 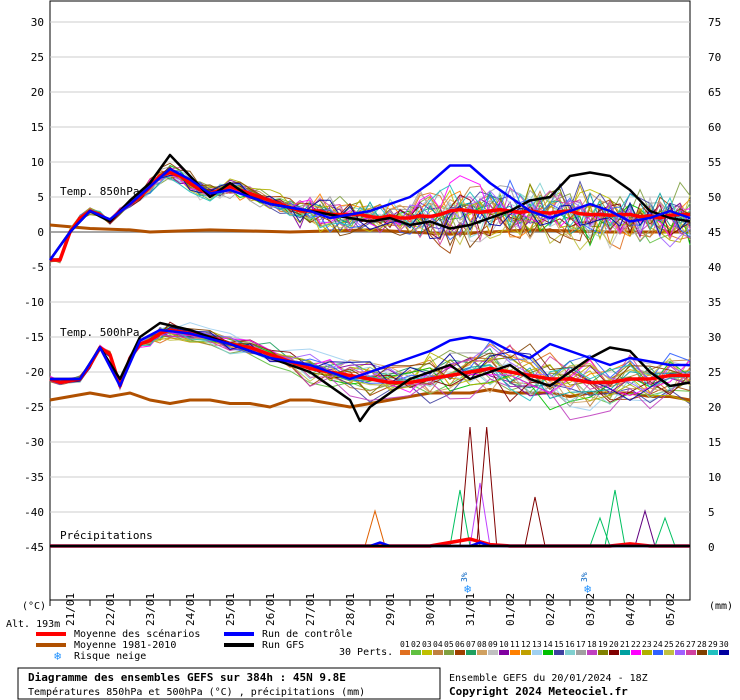 I want to click on t500-label: Temp. 500hPa, so click(x=99, y=332).